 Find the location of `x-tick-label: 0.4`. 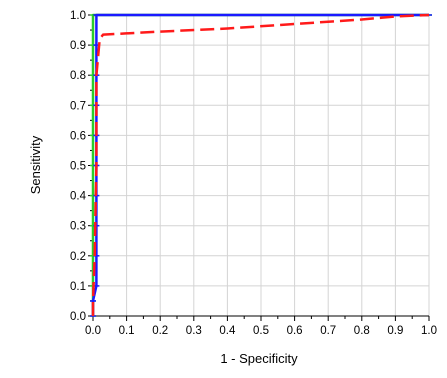

x-tick-label: 0.4 is located at coordinates (227, 331).